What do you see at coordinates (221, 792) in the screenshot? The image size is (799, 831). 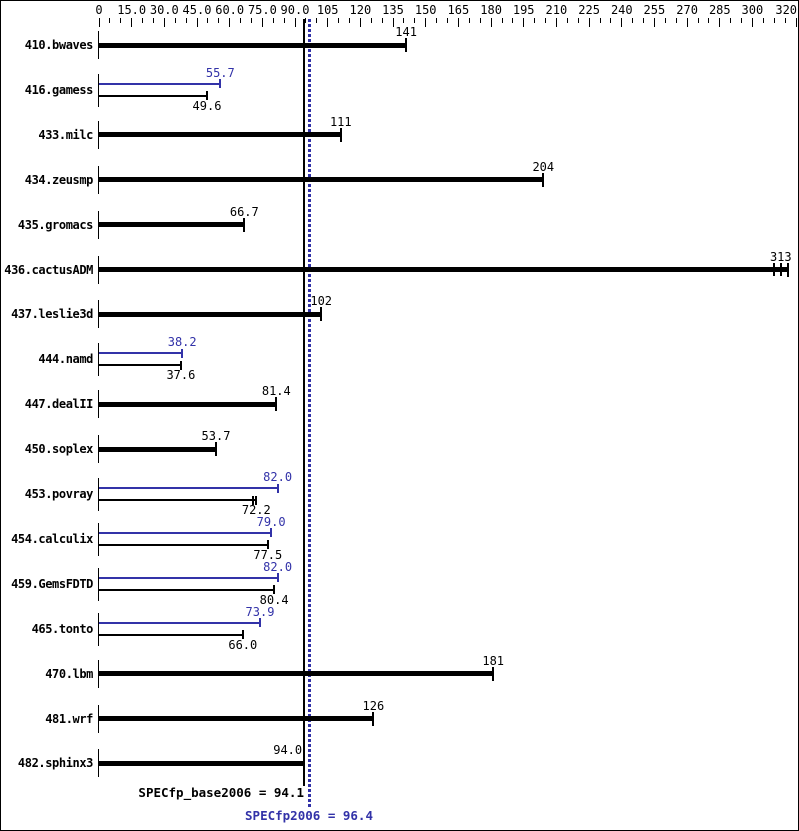 I see `specfp-base2006-metric-label: SPECfp_base2006 = 94.1` at bounding box center [221, 792].